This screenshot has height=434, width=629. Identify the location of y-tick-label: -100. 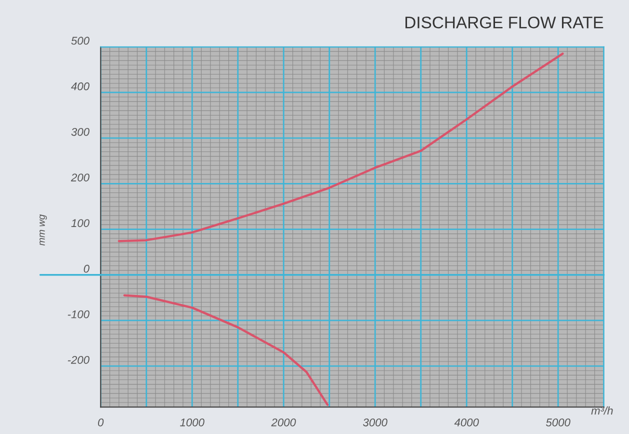
(79, 314).